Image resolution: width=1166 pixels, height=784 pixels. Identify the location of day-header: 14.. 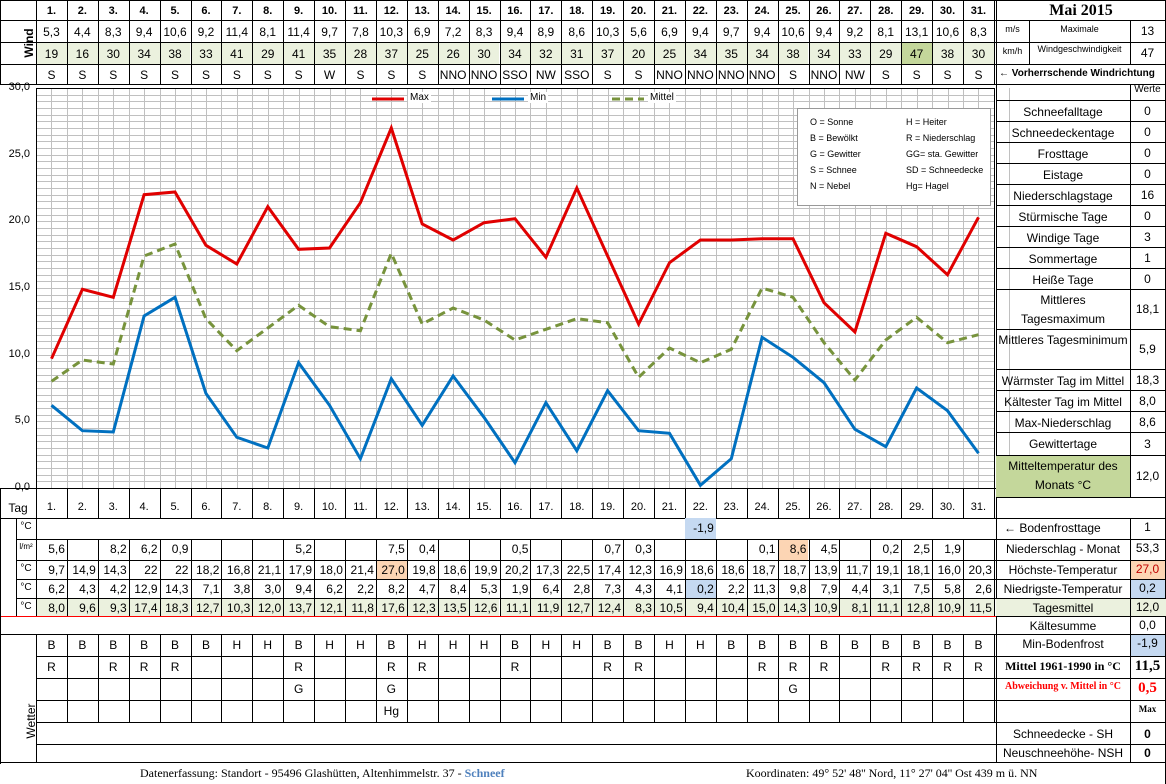
(453, 507).